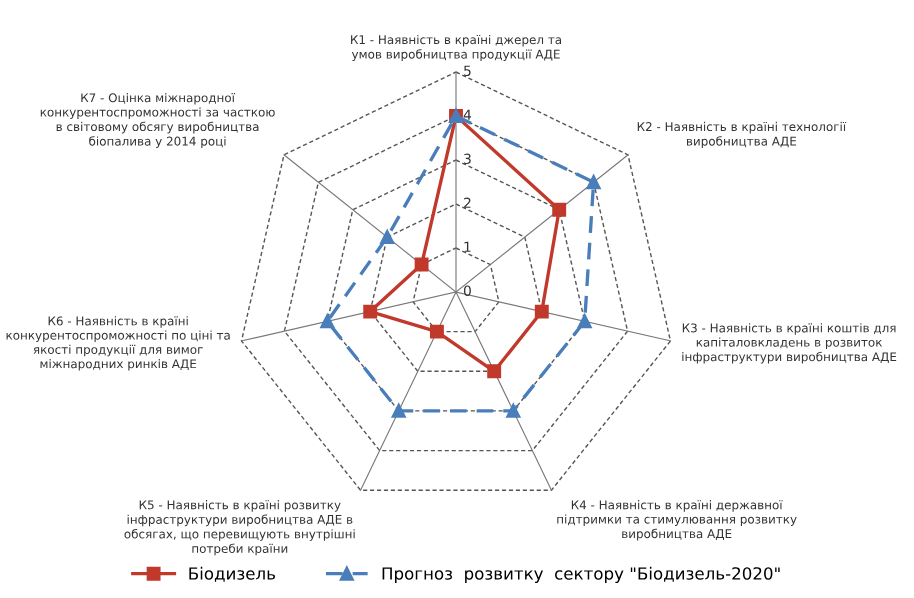 This screenshot has width=914, height=598. What do you see at coordinates (232, 574) in the screenshot?
I see `legend-label: Біодизель` at bounding box center [232, 574].